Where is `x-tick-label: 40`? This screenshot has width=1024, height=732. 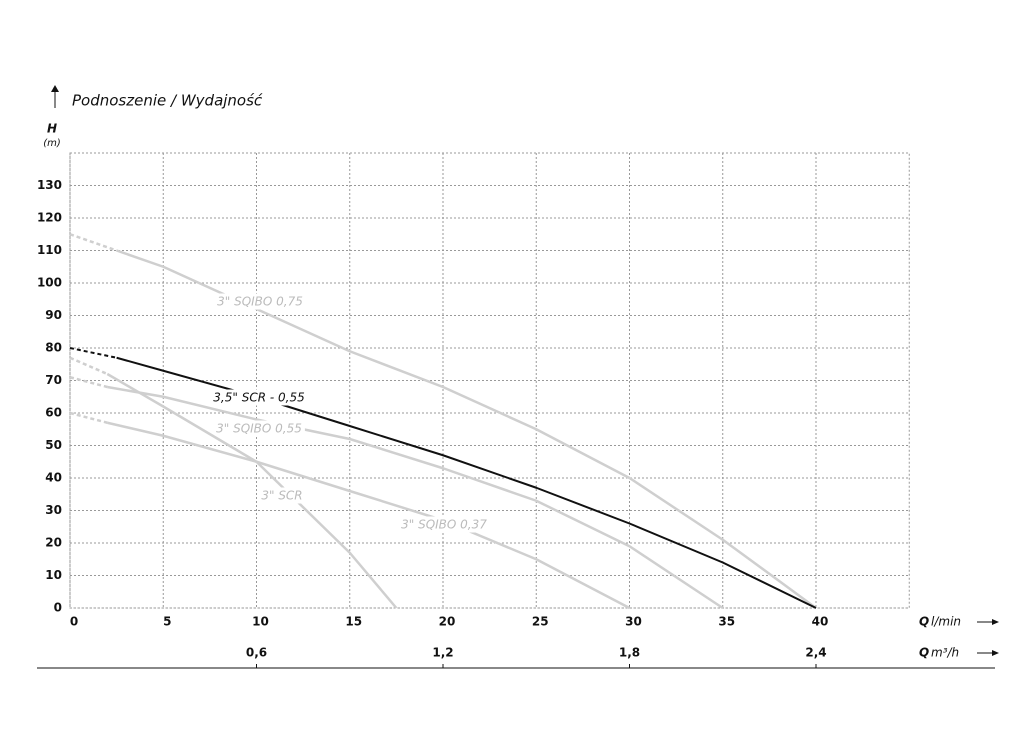
x-tick-label: 40 is located at coordinates (820, 622).